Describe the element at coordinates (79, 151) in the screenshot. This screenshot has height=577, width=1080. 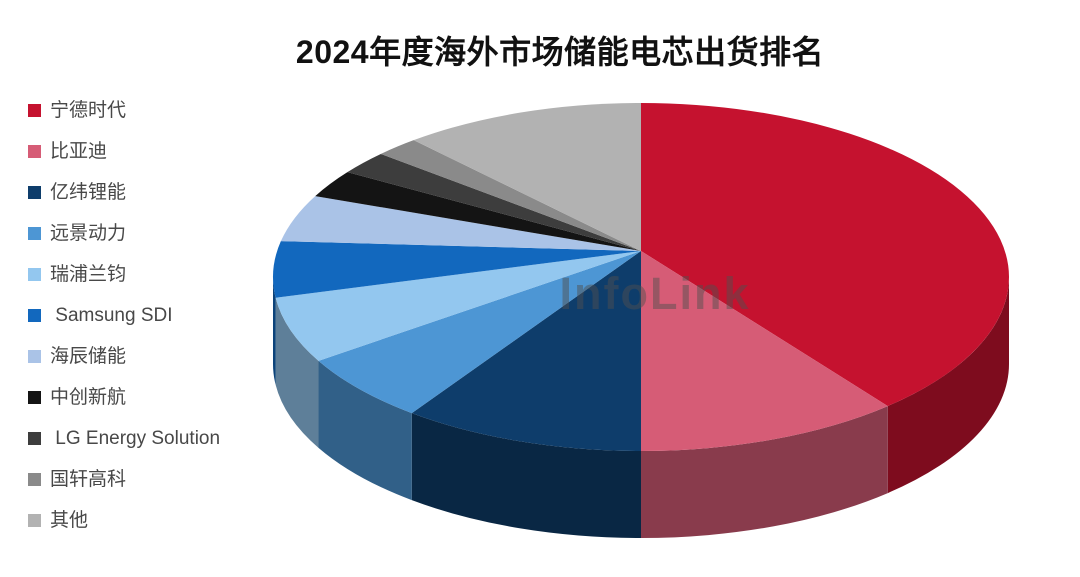
I see `legend-label: 比亚迪` at that location.